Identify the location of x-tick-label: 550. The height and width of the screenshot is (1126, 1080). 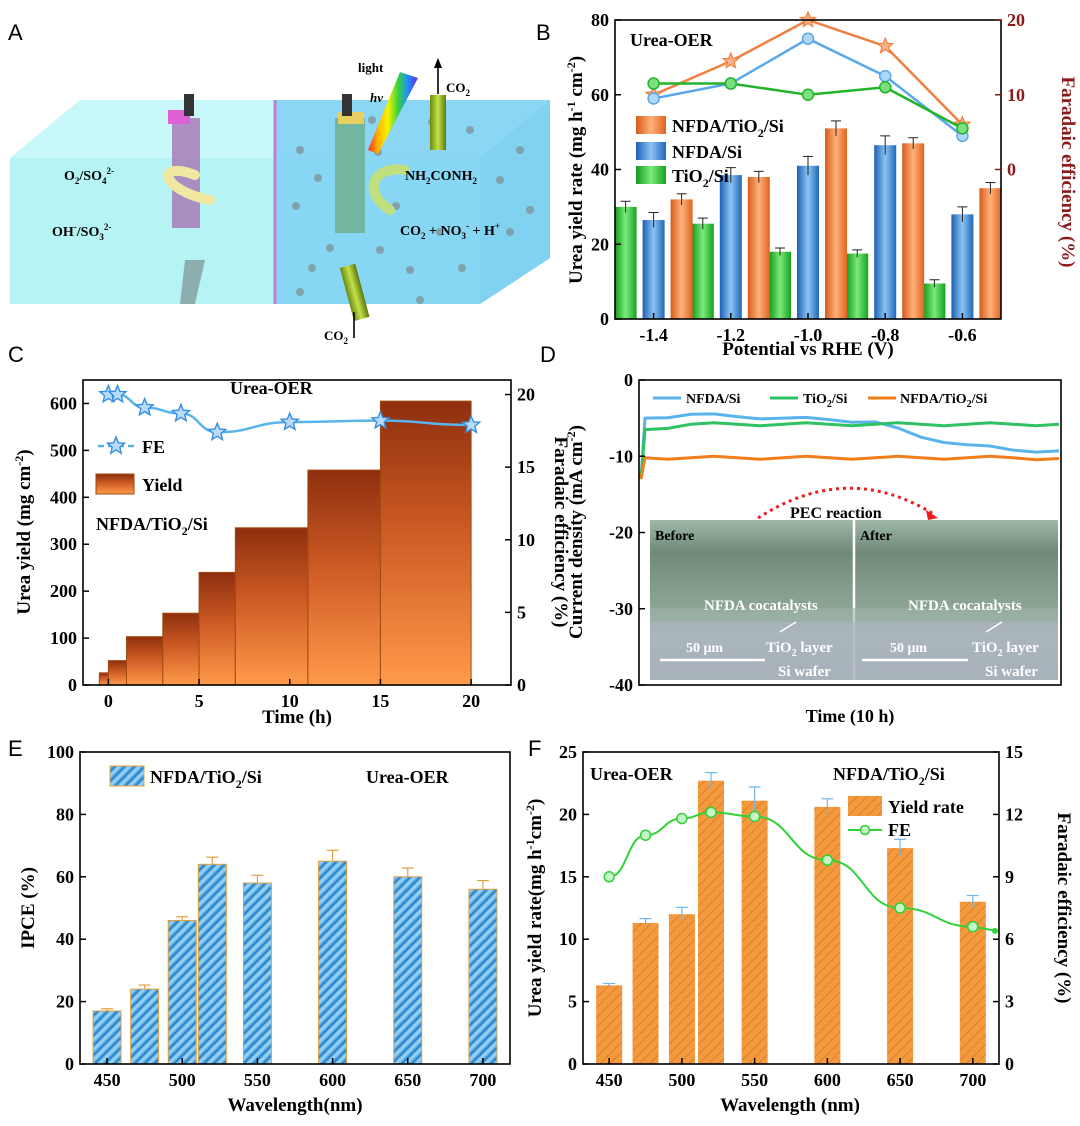
(754, 1080).